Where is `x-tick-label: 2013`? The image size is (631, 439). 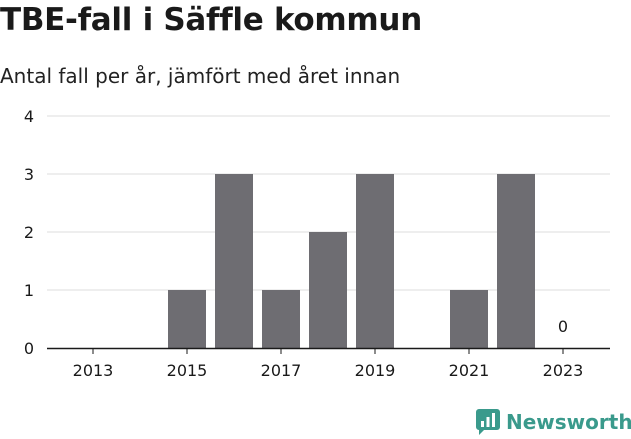 x-tick-label: 2013 is located at coordinates (93, 370).